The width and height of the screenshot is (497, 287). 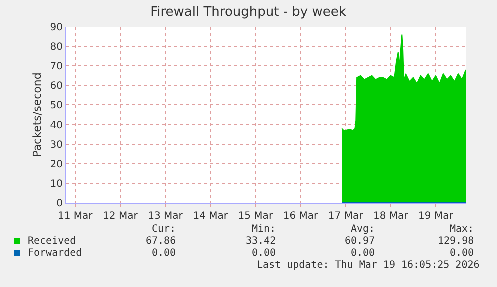 What do you see at coordinates (56, 67) in the screenshot?
I see `y-tick-label: 70` at bounding box center [56, 67].